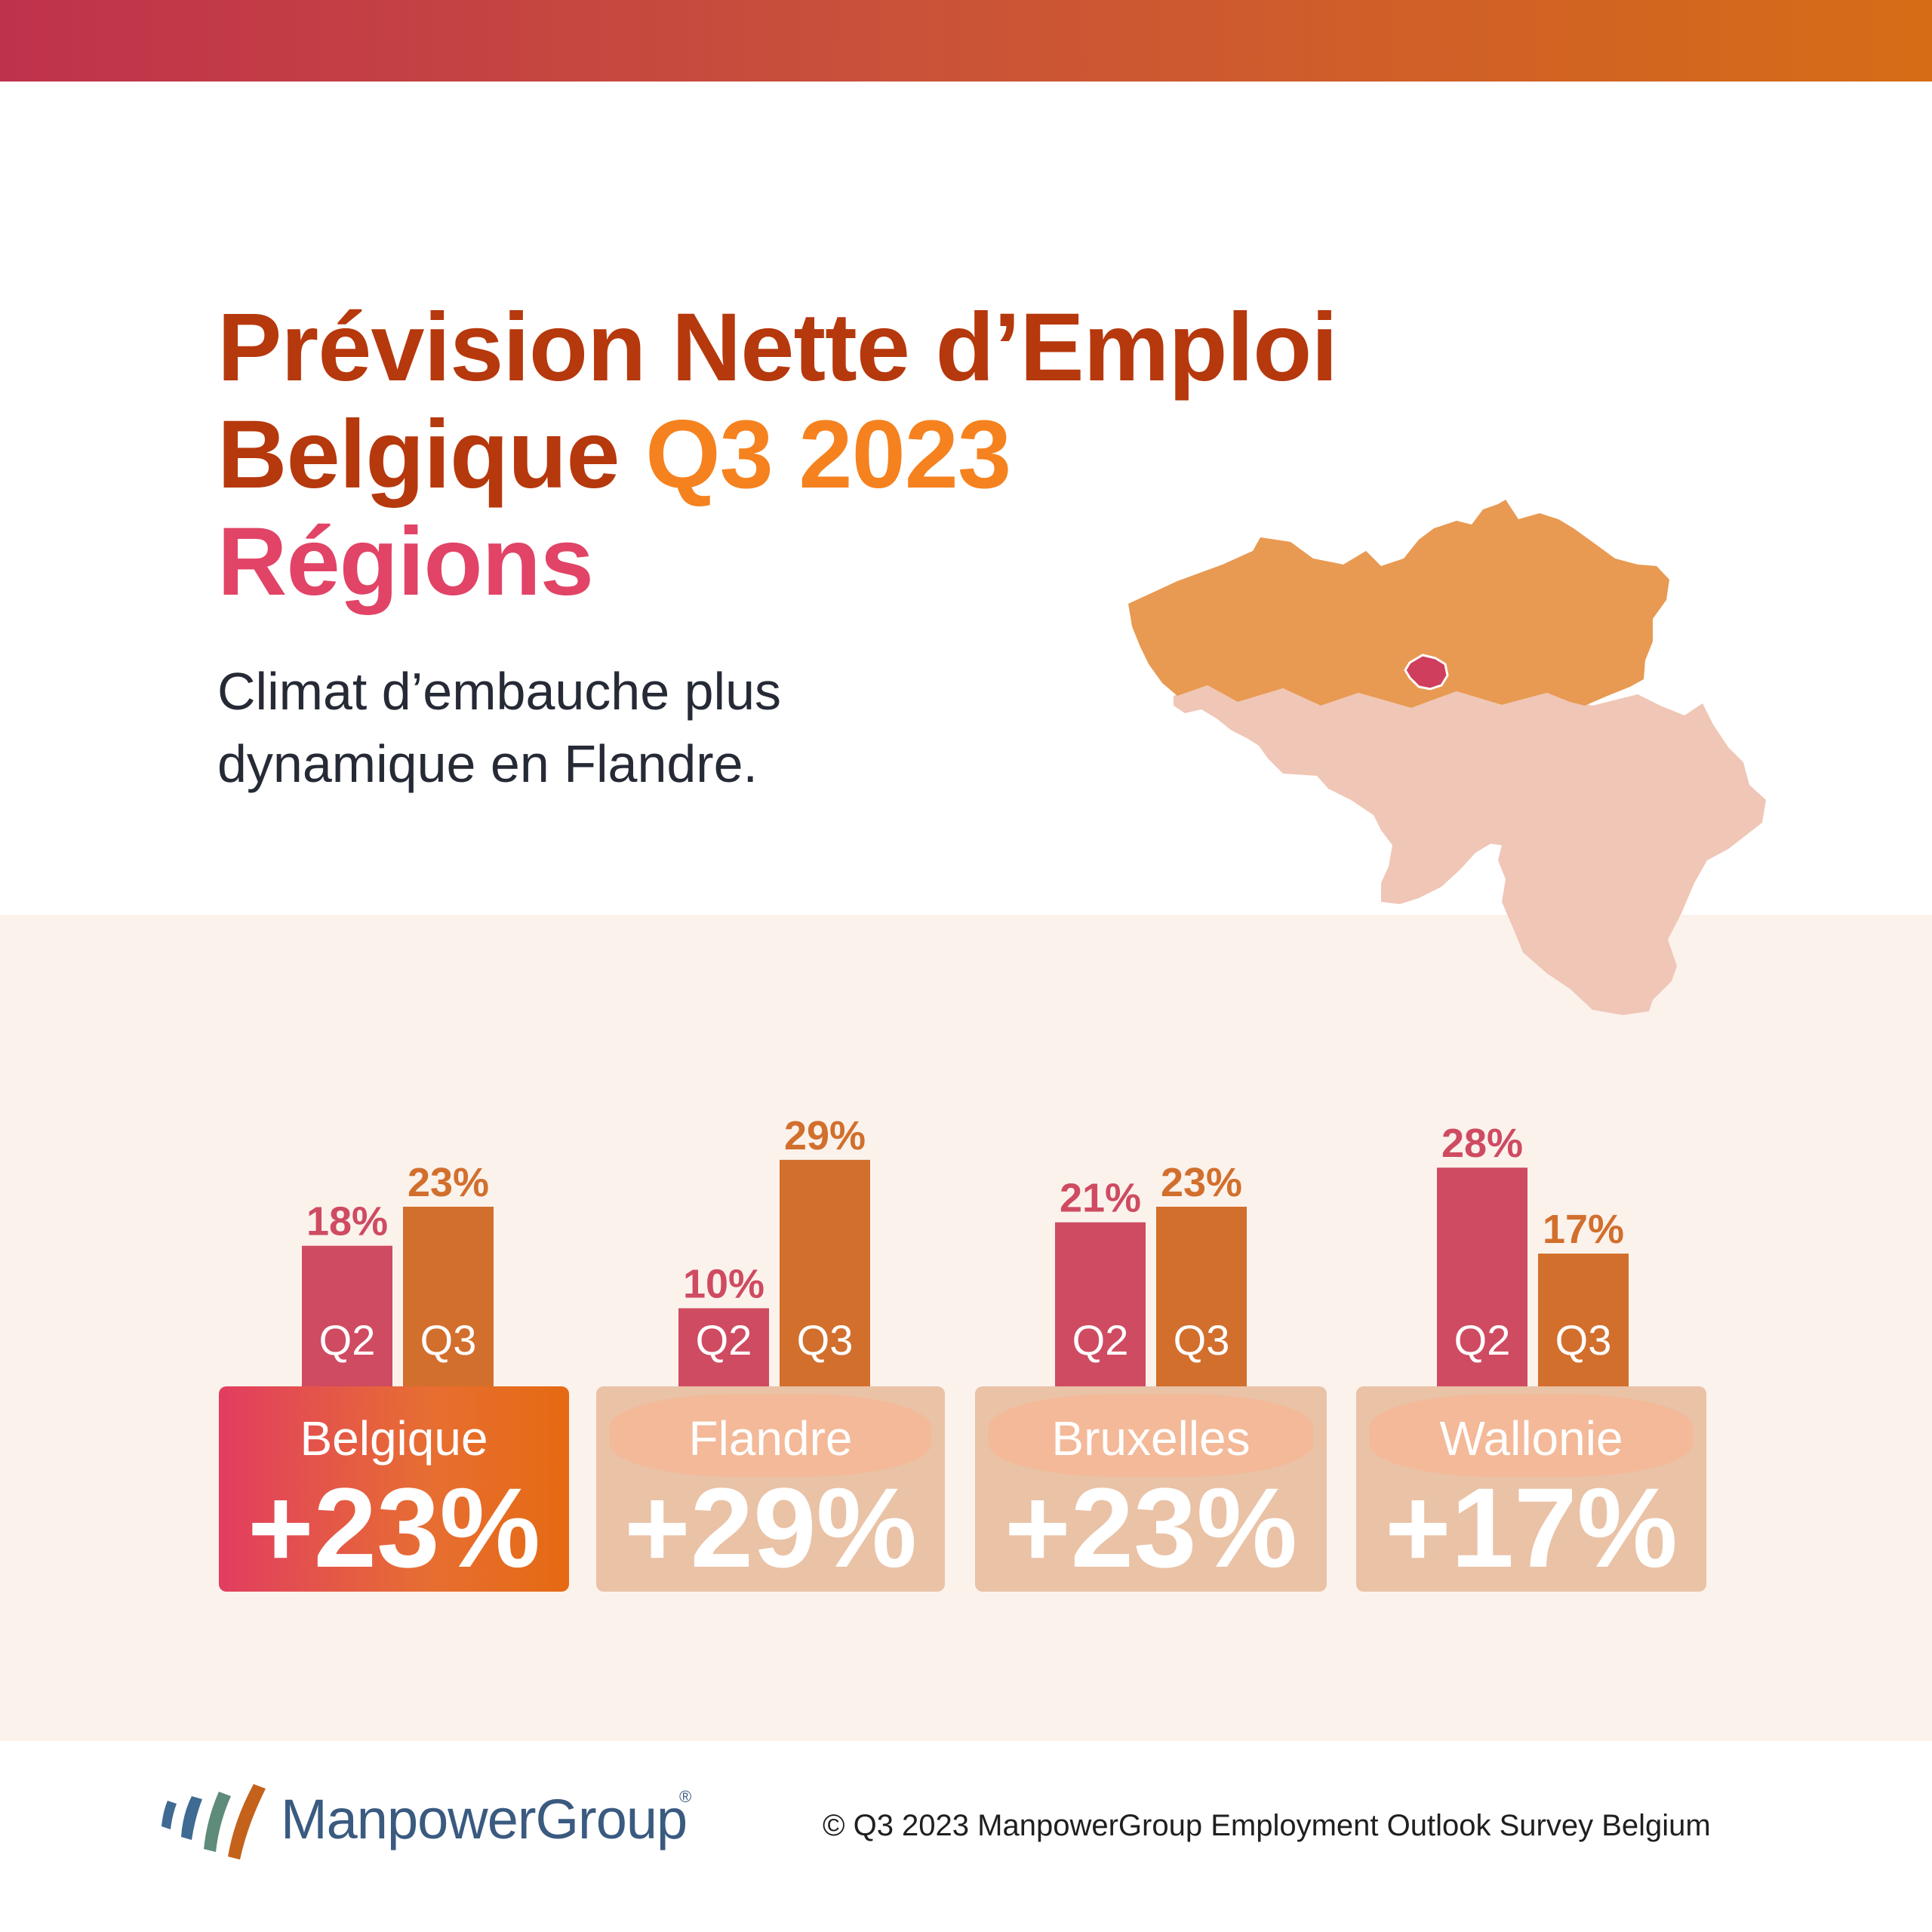 This screenshot has height=1932, width=1932. Describe the element at coordinates (828, 455) in the screenshot. I see `title-quarter: Q3 2023` at that location.